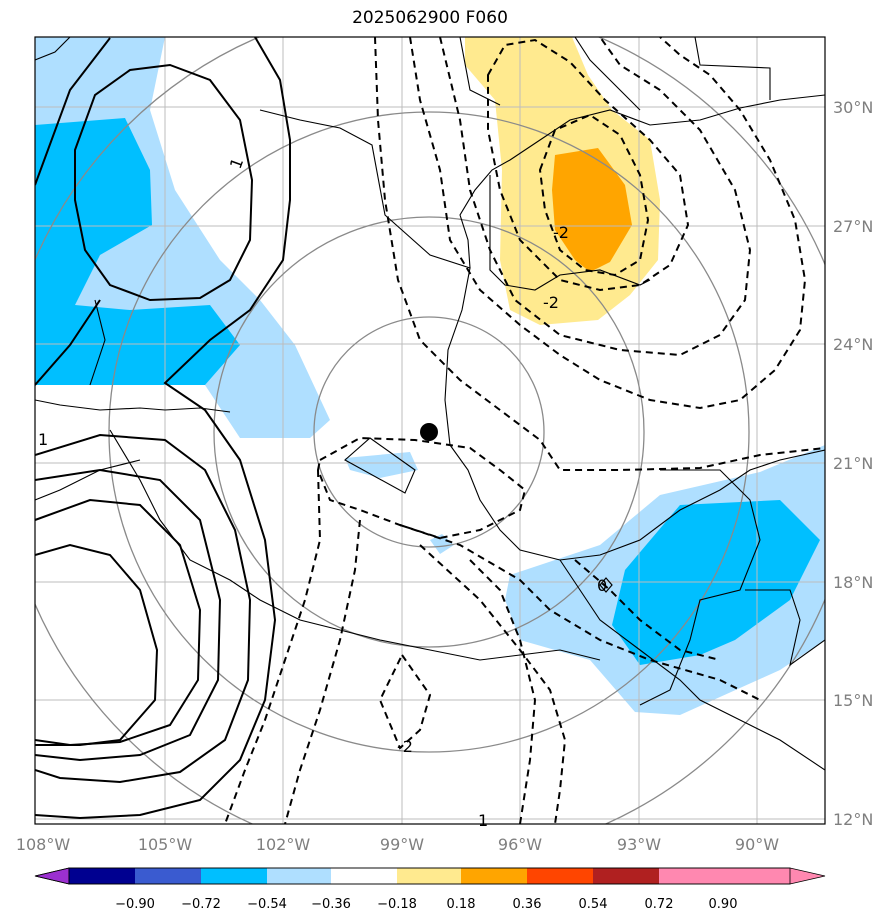 The image size is (895, 924). Describe the element at coordinates (520, 844) in the screenshot. I see `lon-tick-label: 96°W` at that location.